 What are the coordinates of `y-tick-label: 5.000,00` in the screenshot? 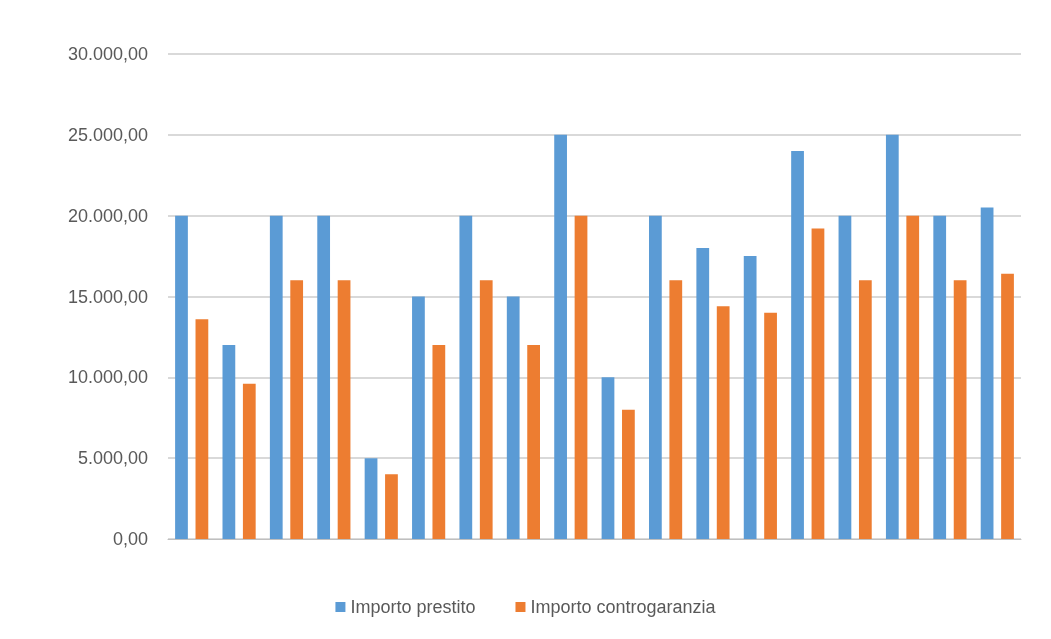 It's located at (112, 458).